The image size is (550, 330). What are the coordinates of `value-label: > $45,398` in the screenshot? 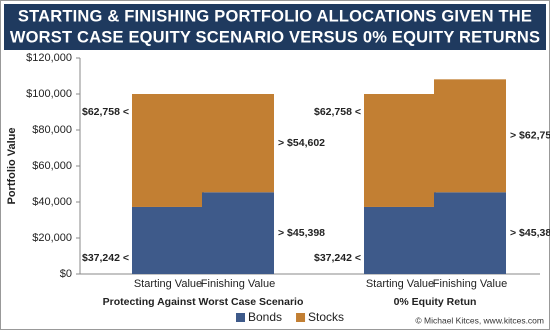 It's located at (301, 233).